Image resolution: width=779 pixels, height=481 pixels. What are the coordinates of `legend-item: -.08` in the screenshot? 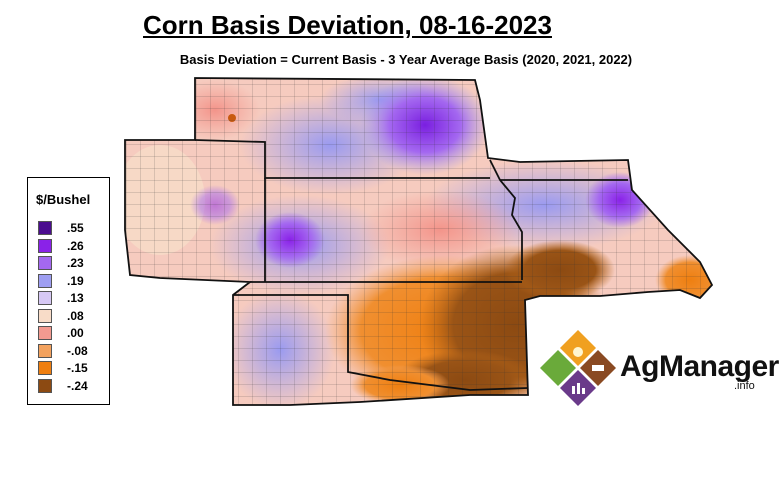 It's located at (73, 351).